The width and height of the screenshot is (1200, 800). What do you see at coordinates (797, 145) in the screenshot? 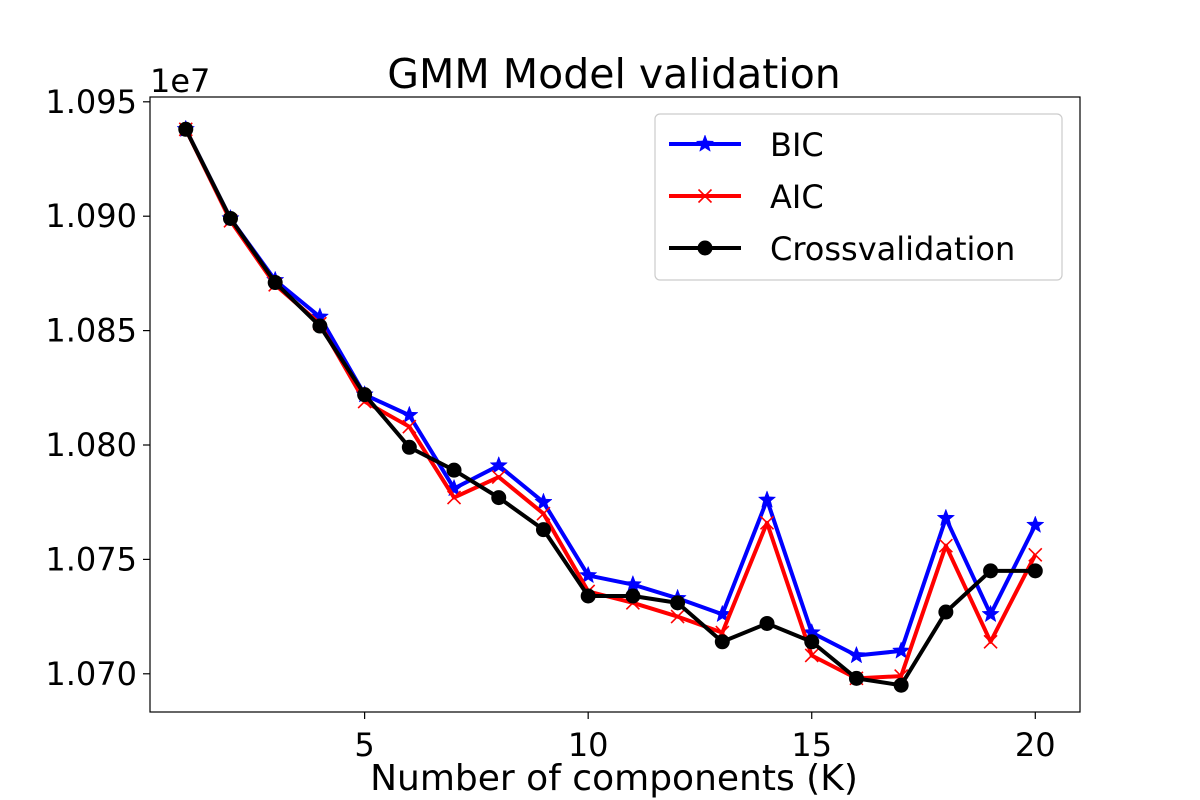
I see `legend-label-bic: BIC` at bounding box center [797, 145].